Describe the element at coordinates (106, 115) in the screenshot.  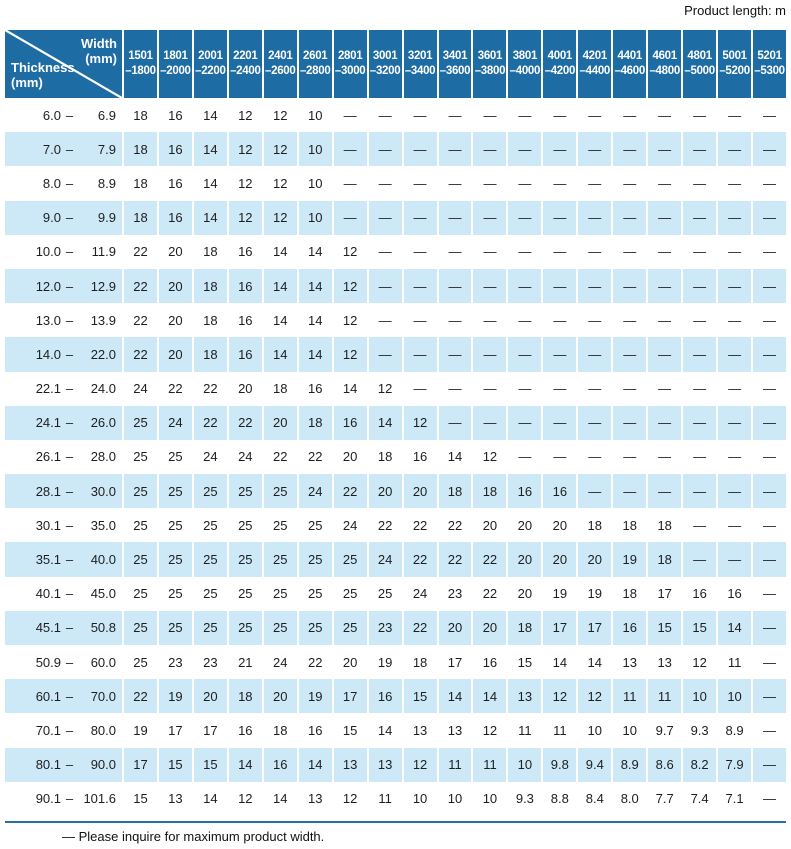
I see `thickness-hi: 6.9` at that location.